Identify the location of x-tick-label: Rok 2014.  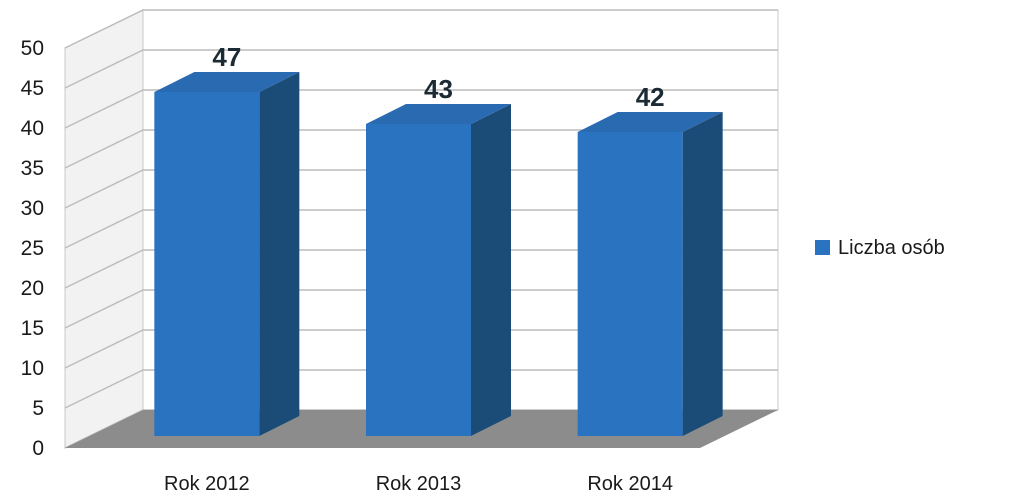
(630, 484).